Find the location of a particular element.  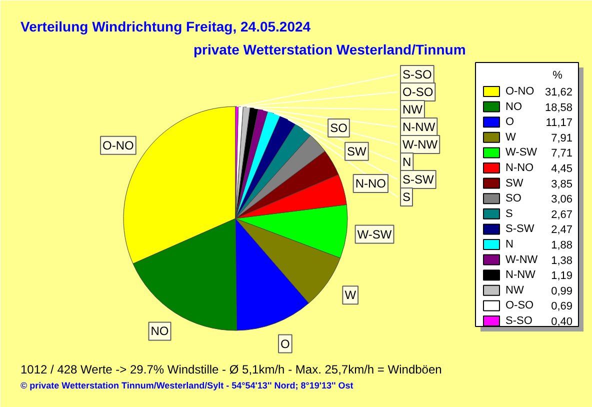

data-label: 0,40 is located at coordinates (562, 322).